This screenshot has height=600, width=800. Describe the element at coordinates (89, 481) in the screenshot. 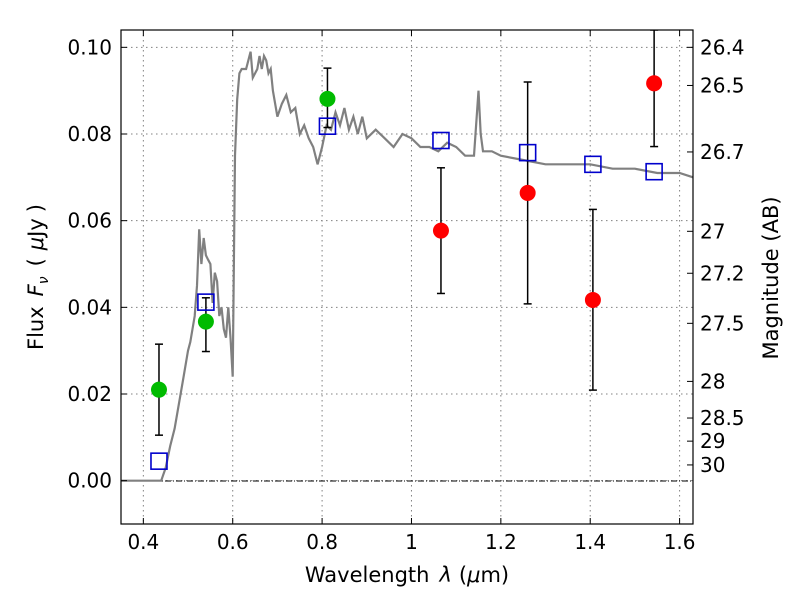

I see `y-tick-label: 0.00` at that location.